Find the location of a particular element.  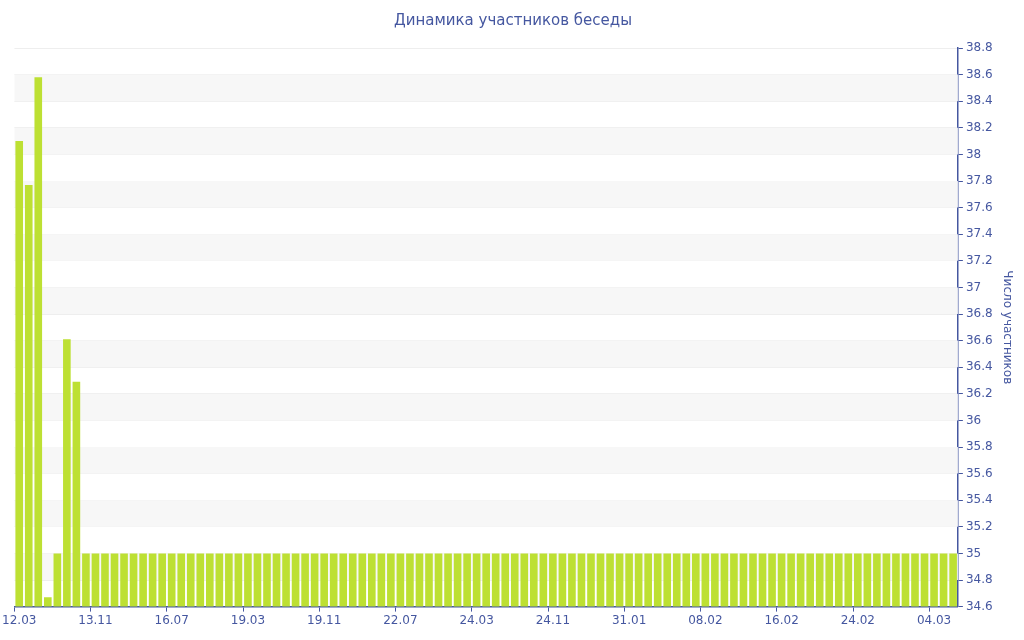

y-tick-label: 38.6 is located at coordinates (979, 73).